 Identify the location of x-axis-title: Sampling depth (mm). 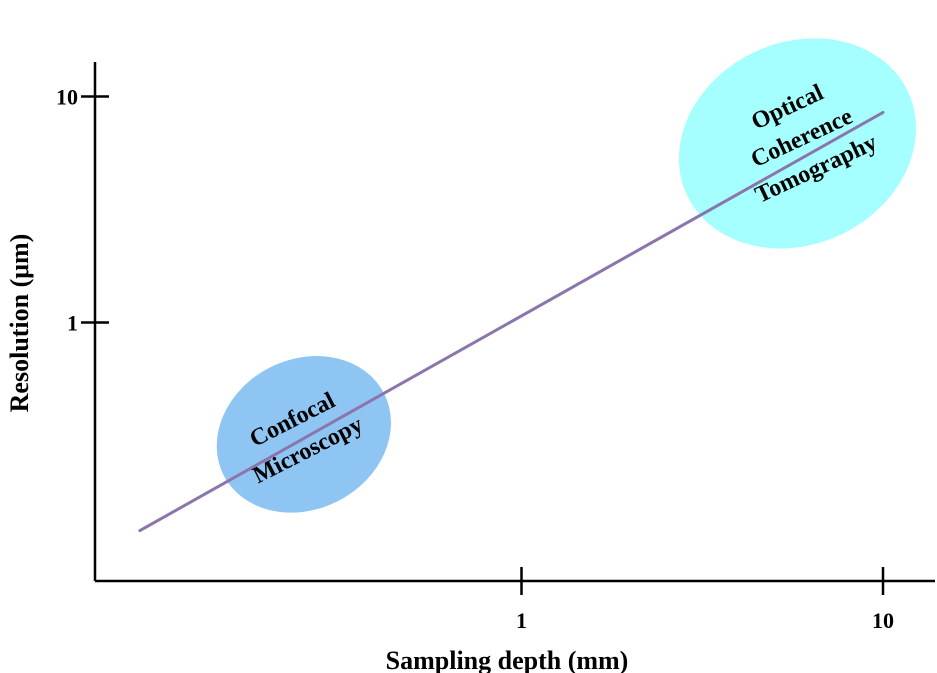
(507, 659).